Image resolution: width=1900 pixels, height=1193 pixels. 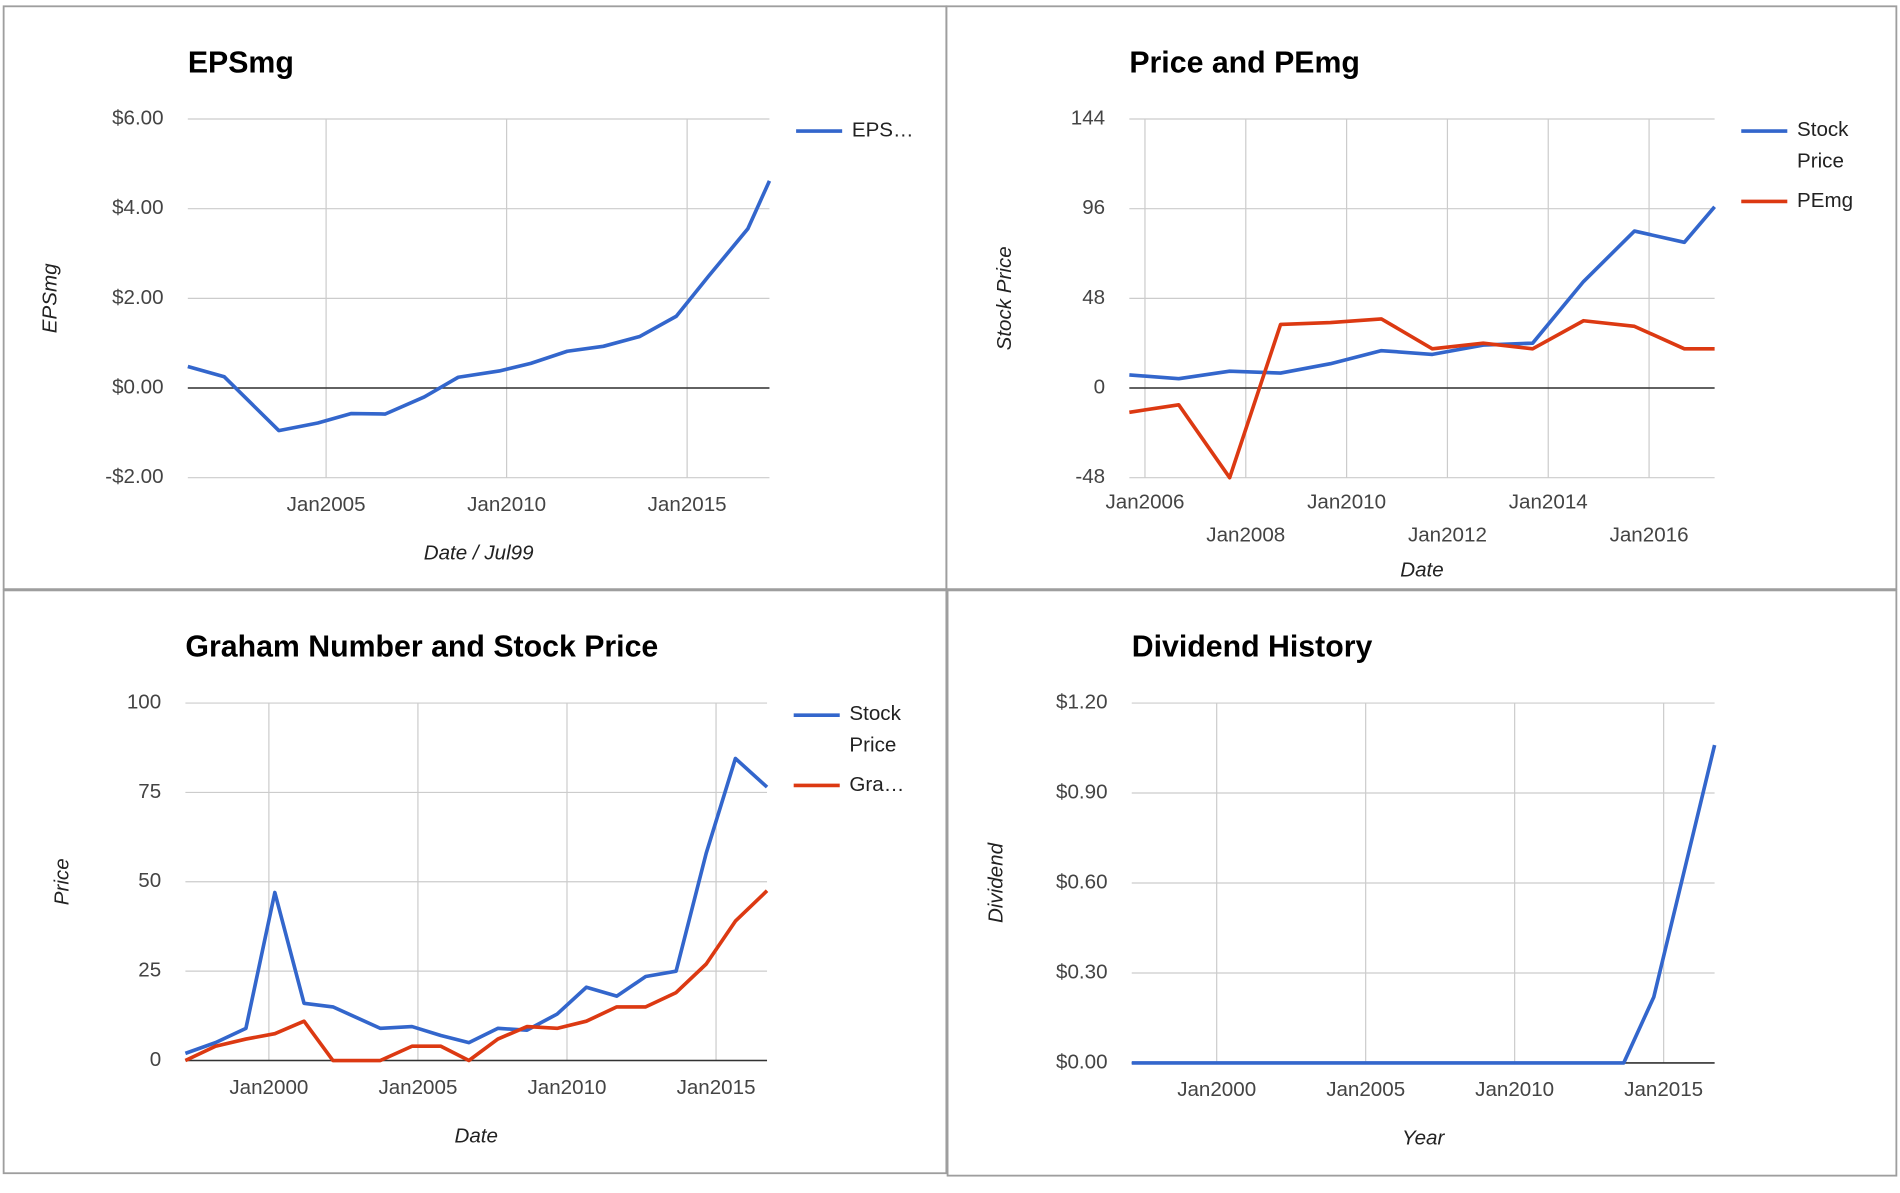 I want to click on x-tick-label: Jan2012, so click(x=1447, y=534).